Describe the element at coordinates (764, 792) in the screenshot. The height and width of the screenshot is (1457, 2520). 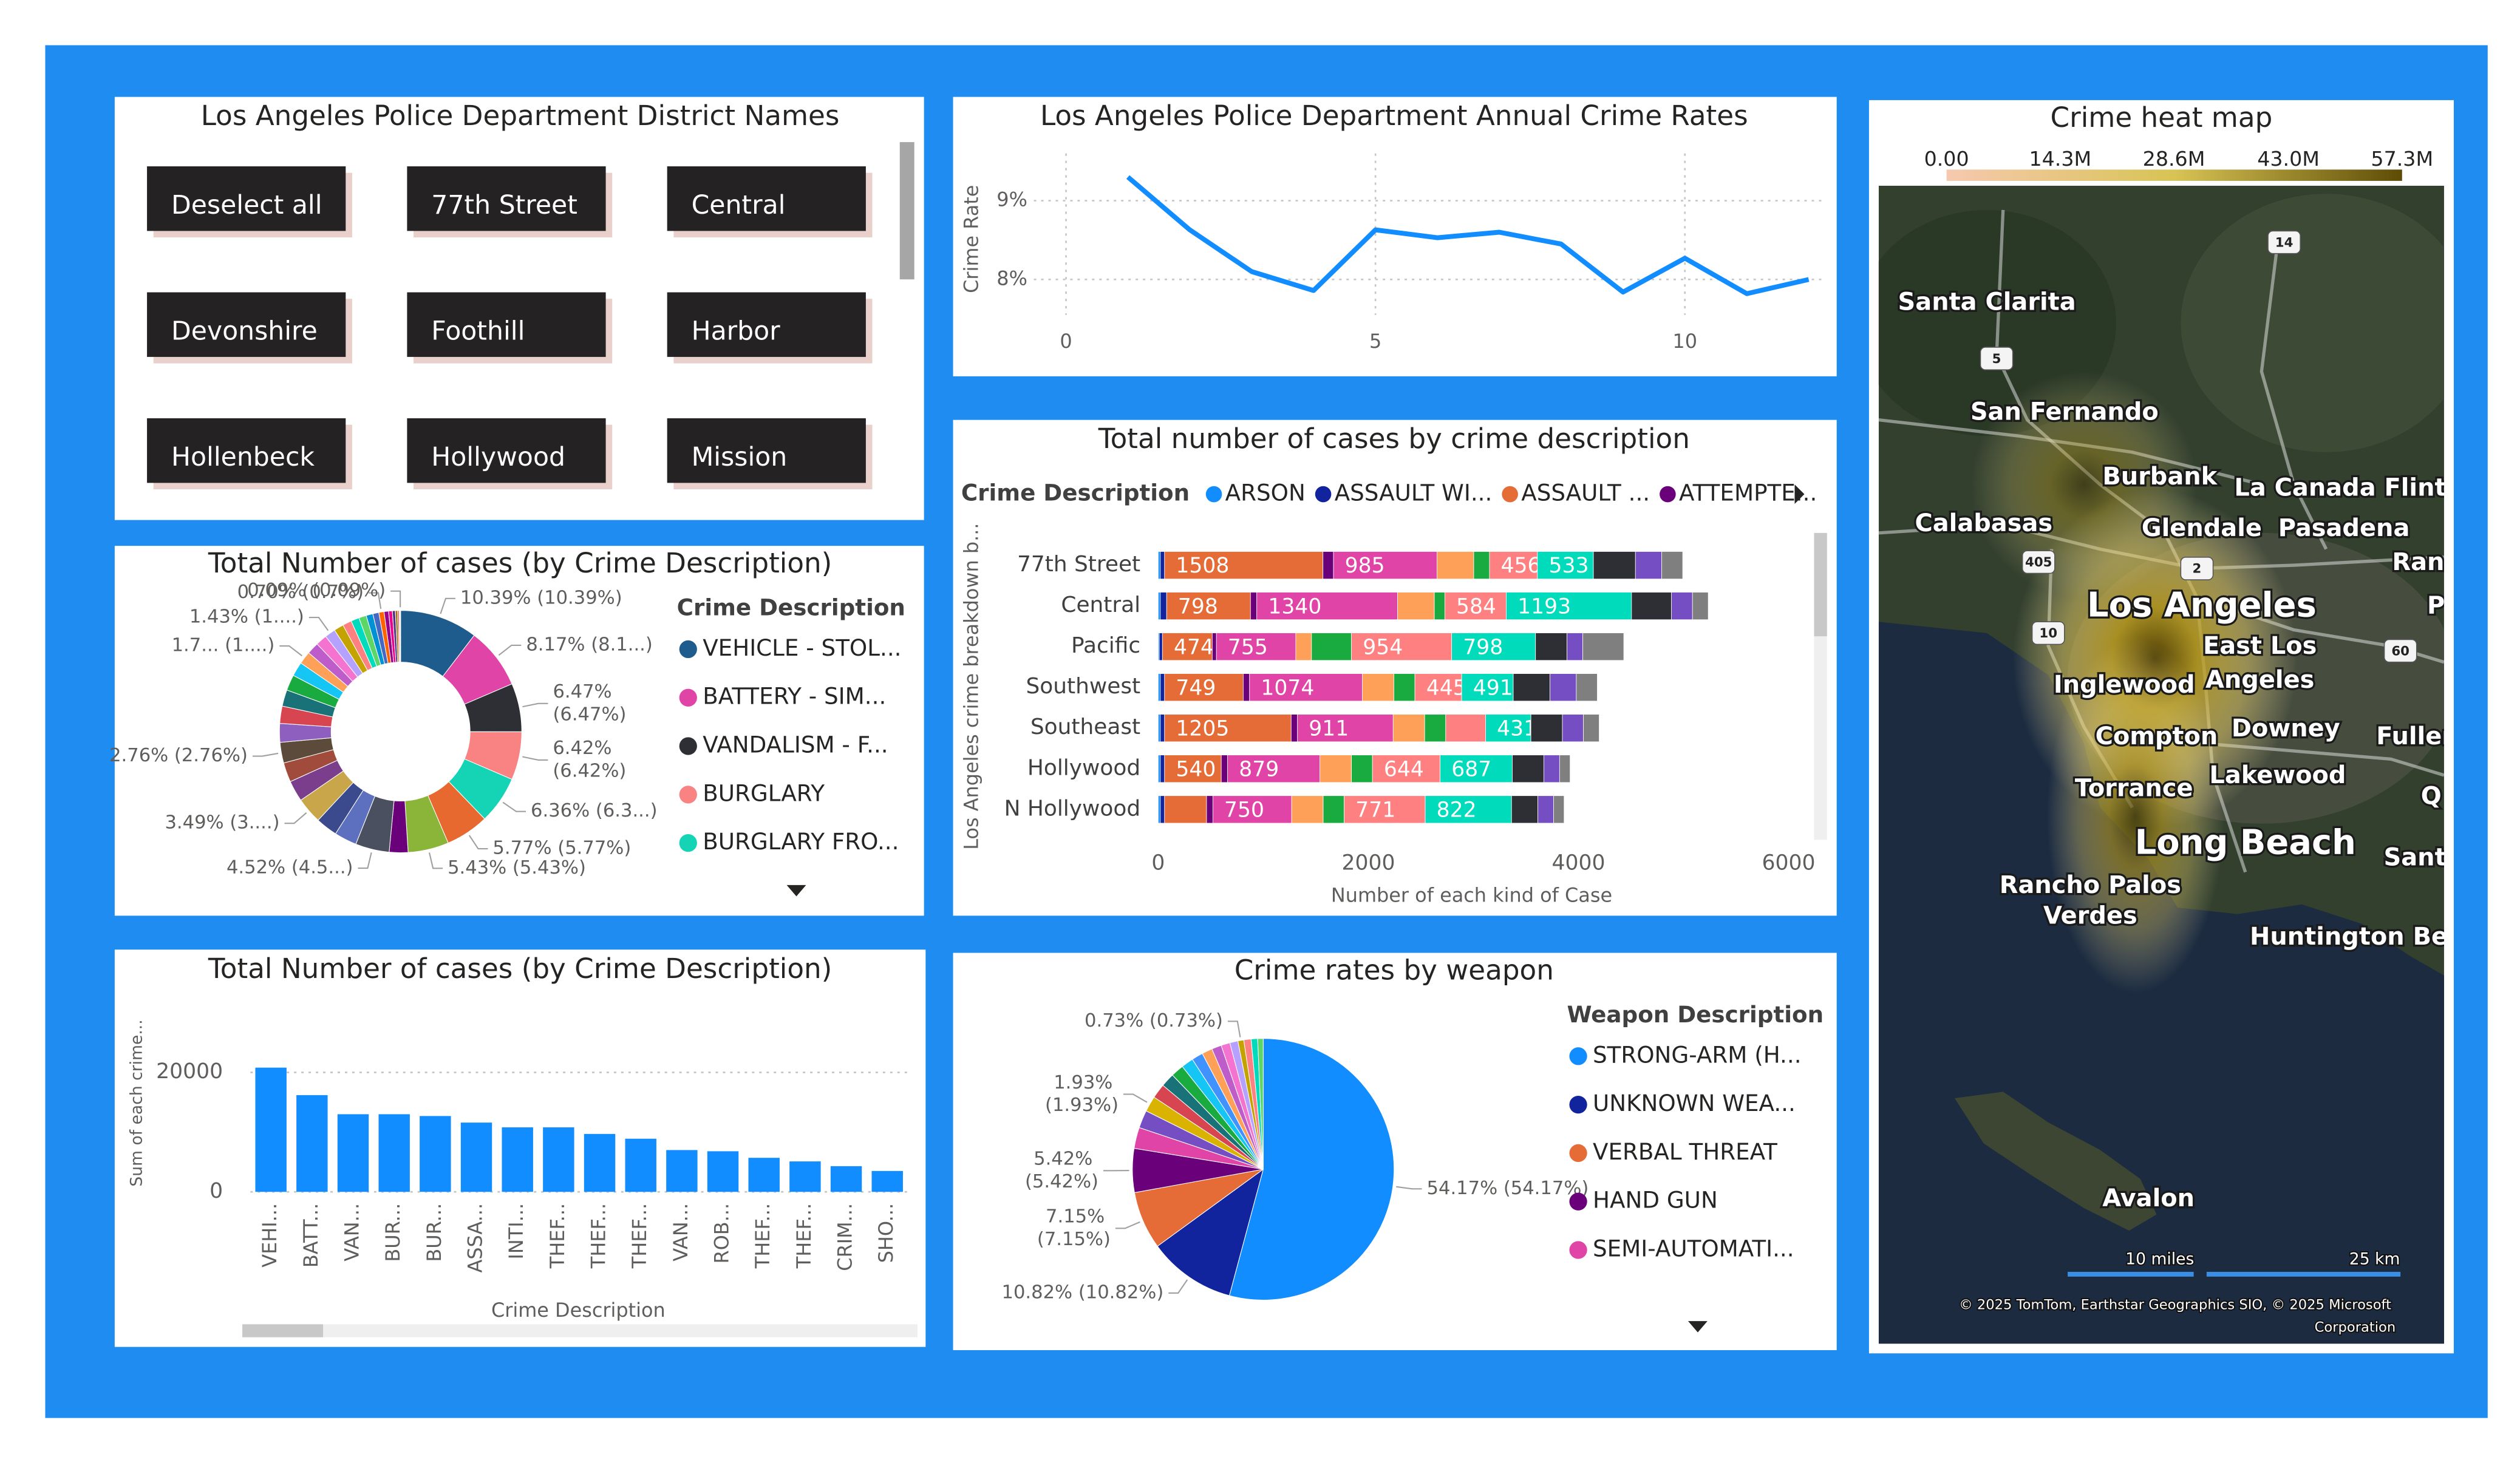
I see `legend-label: BURGLARY` at that location.